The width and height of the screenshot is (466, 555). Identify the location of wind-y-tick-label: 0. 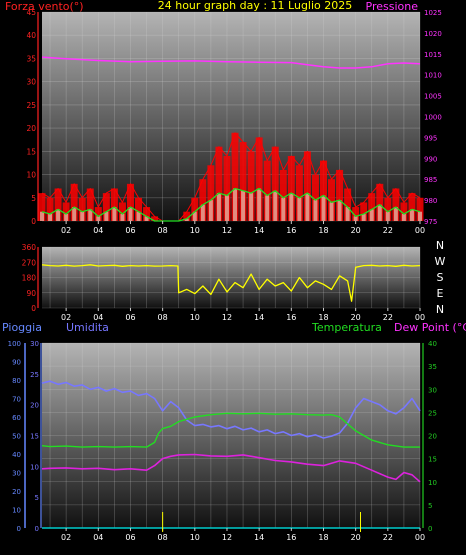
(33, 221).